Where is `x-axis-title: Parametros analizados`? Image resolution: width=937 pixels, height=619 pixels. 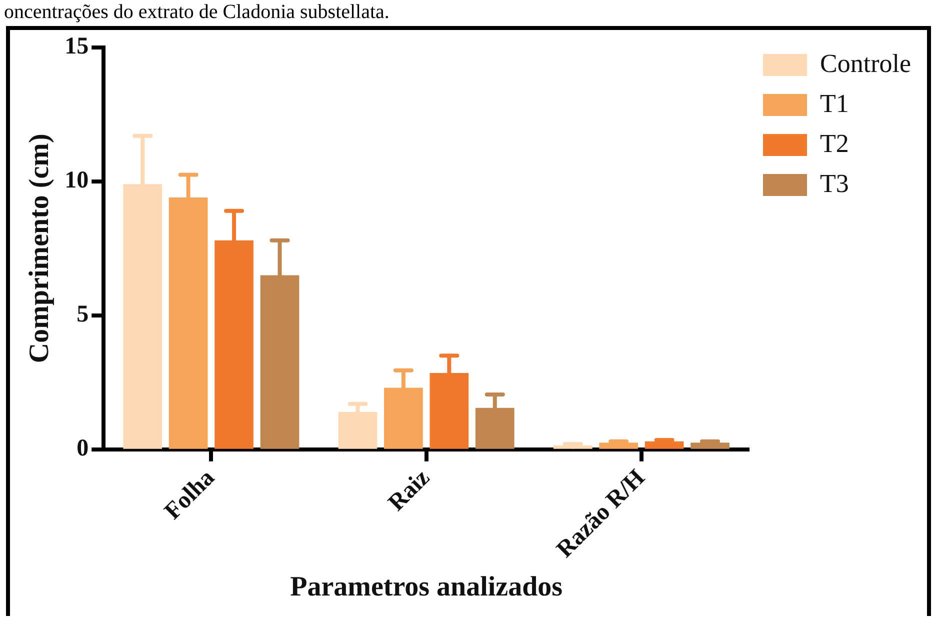 x-axis-title: Parametros analizados is located at coordinates (426, 586).